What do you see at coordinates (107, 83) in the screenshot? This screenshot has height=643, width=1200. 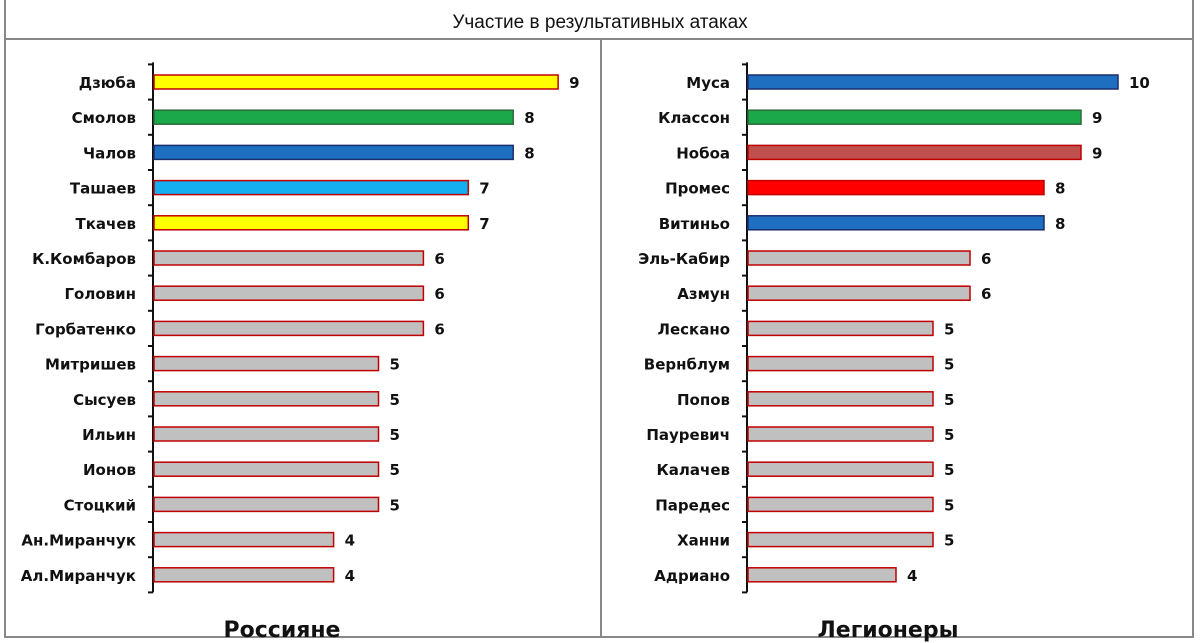 I see `category-label: Дзюба` at bounding box center [107, 83].